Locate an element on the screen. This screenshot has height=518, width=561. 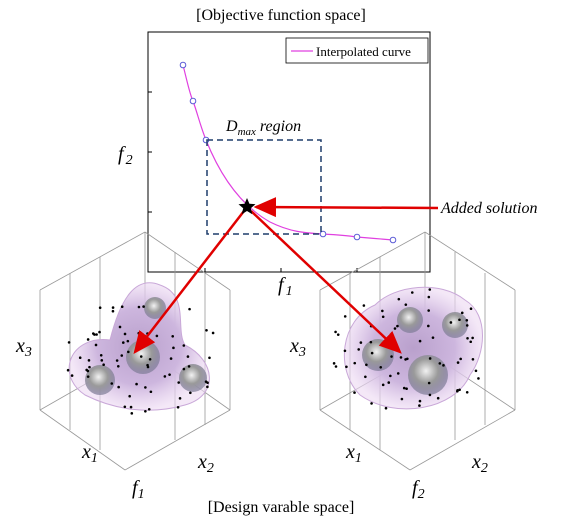
f1-base: f is located at coordinates (282, 285).